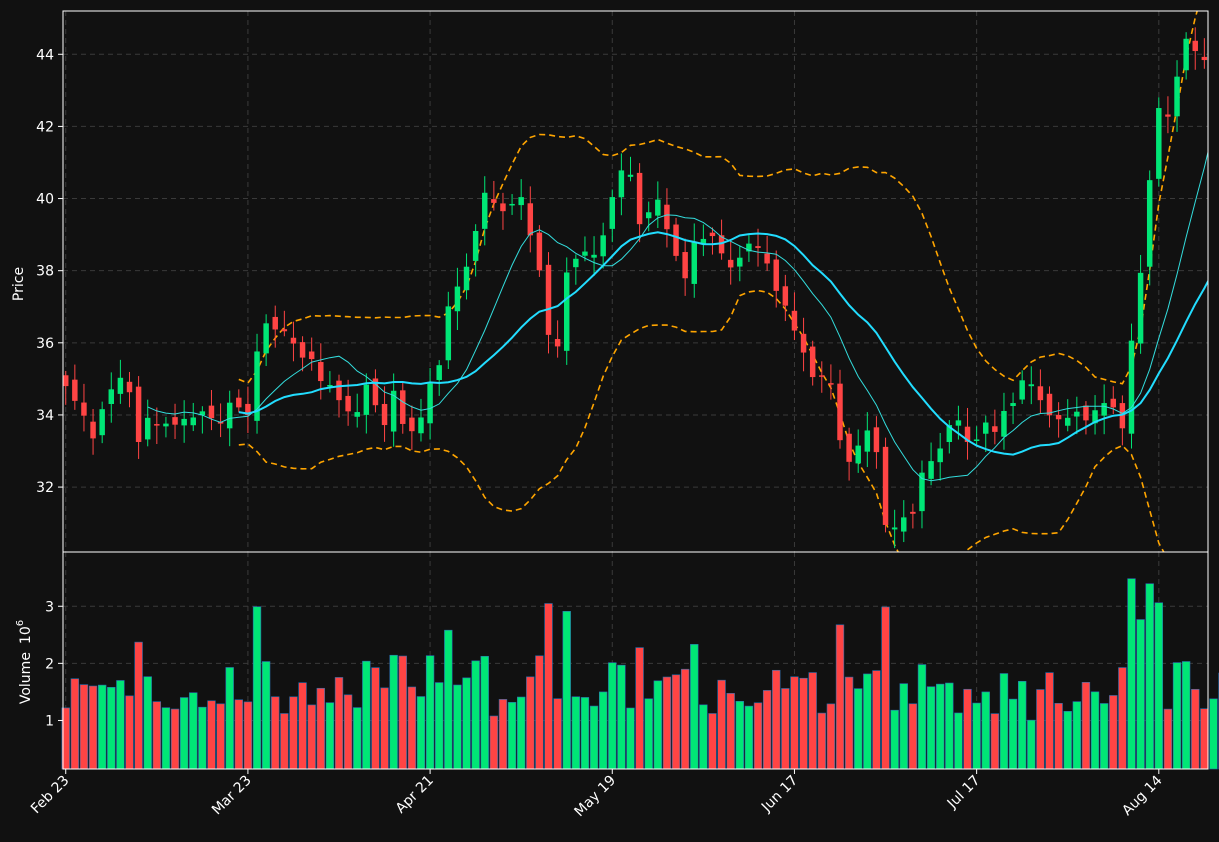 This screenshot has width=1219, height=842. I want to click on volume-axis-label: Volume106, so click(24, 662).